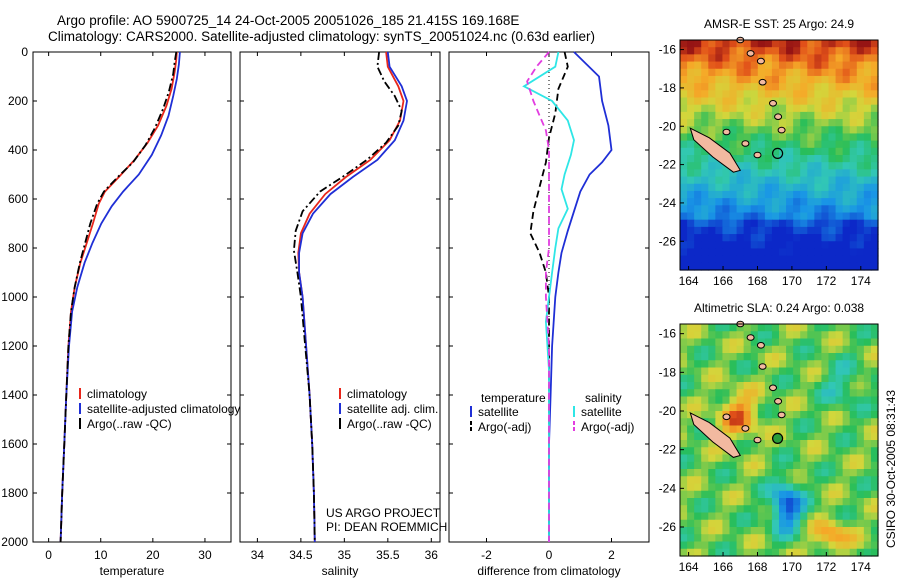  I want to click on legend-label: Argo(-adj), so click(607, 427).